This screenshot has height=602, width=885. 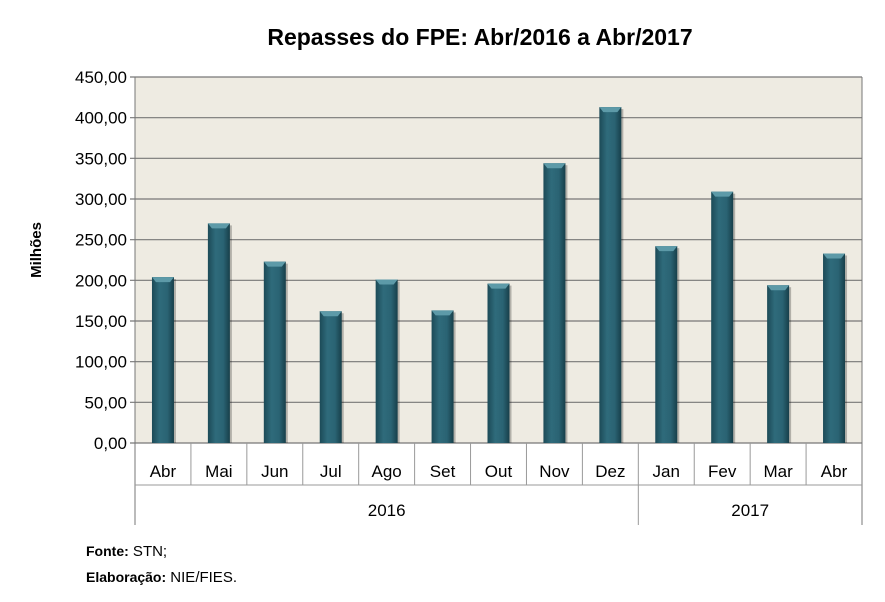 What do you see at coordinates (554, 471) in the screenshot?
I see `x-tick-label: Nov` at bounding box center [554, 471].